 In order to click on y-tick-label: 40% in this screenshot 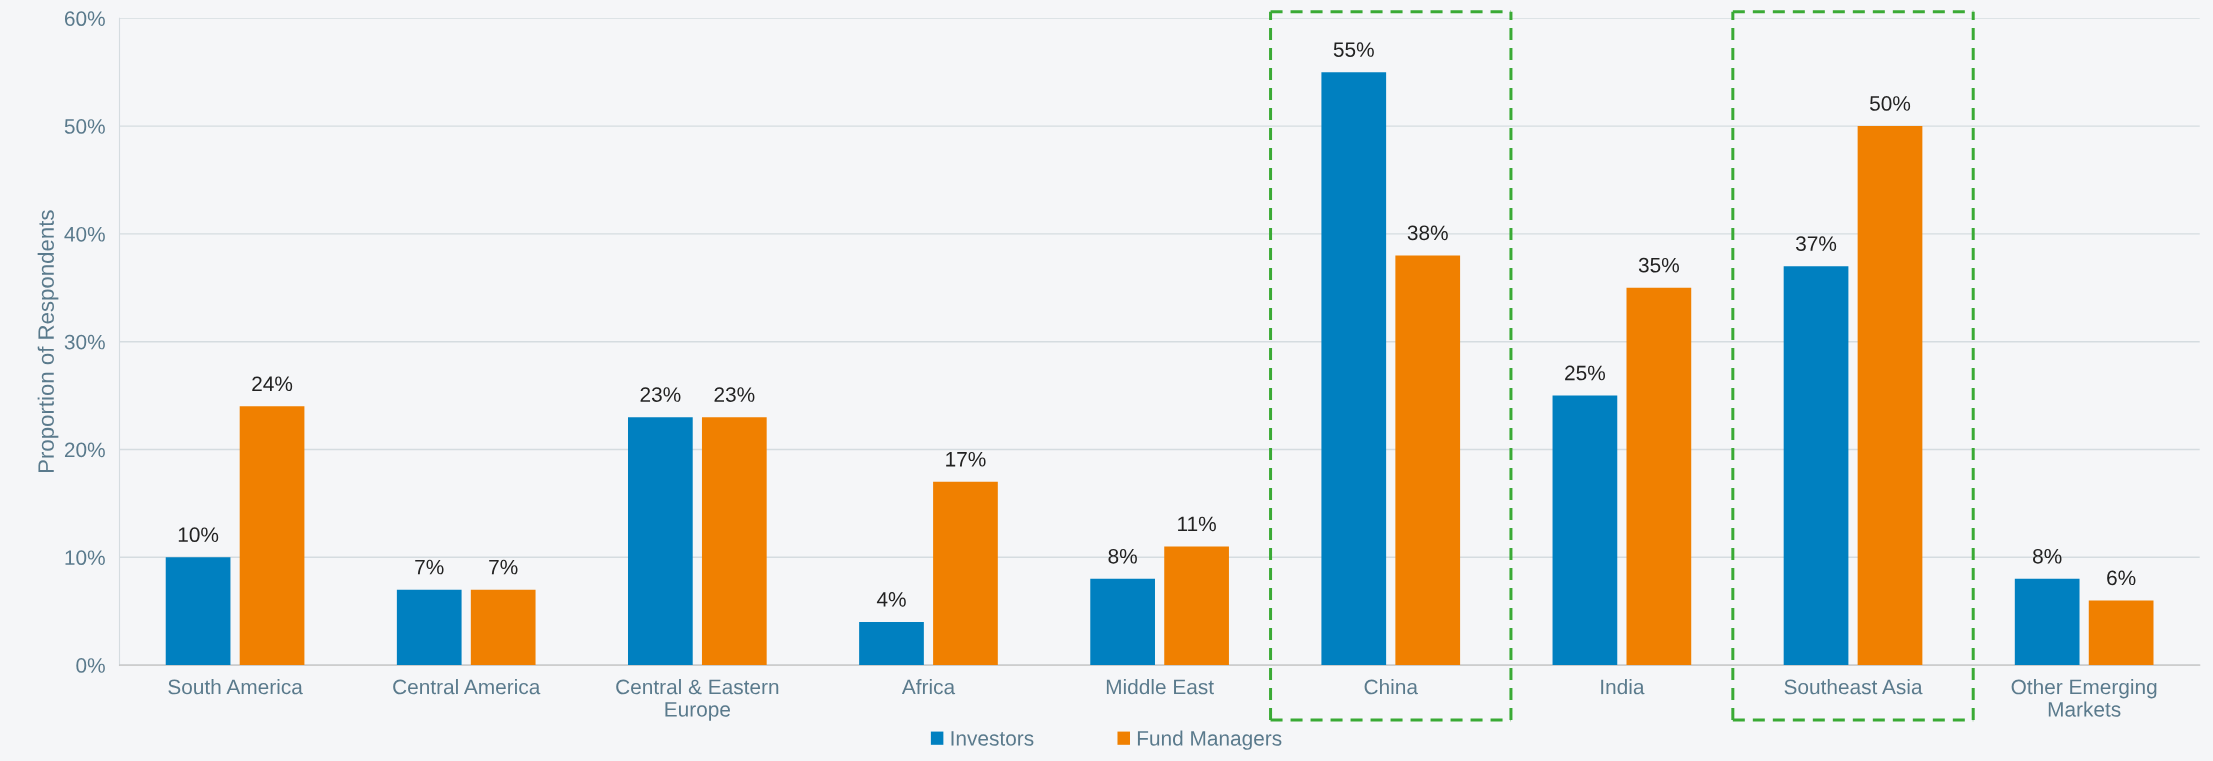, I will do `click(84, 234)`.